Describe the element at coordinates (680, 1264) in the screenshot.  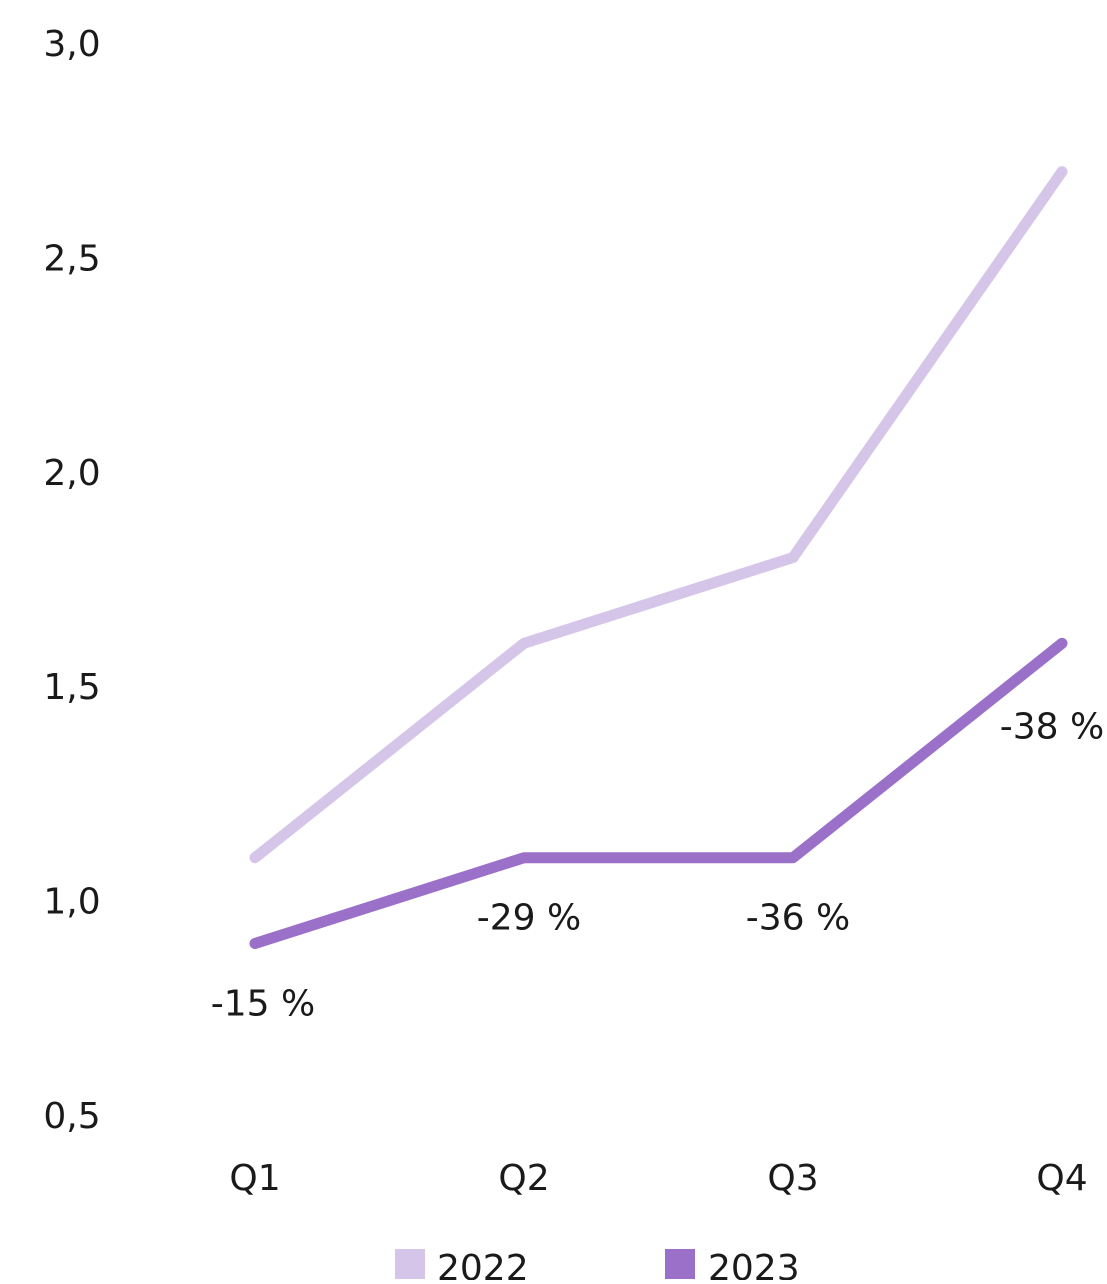
I see `legend-swatch-2023` at that location.